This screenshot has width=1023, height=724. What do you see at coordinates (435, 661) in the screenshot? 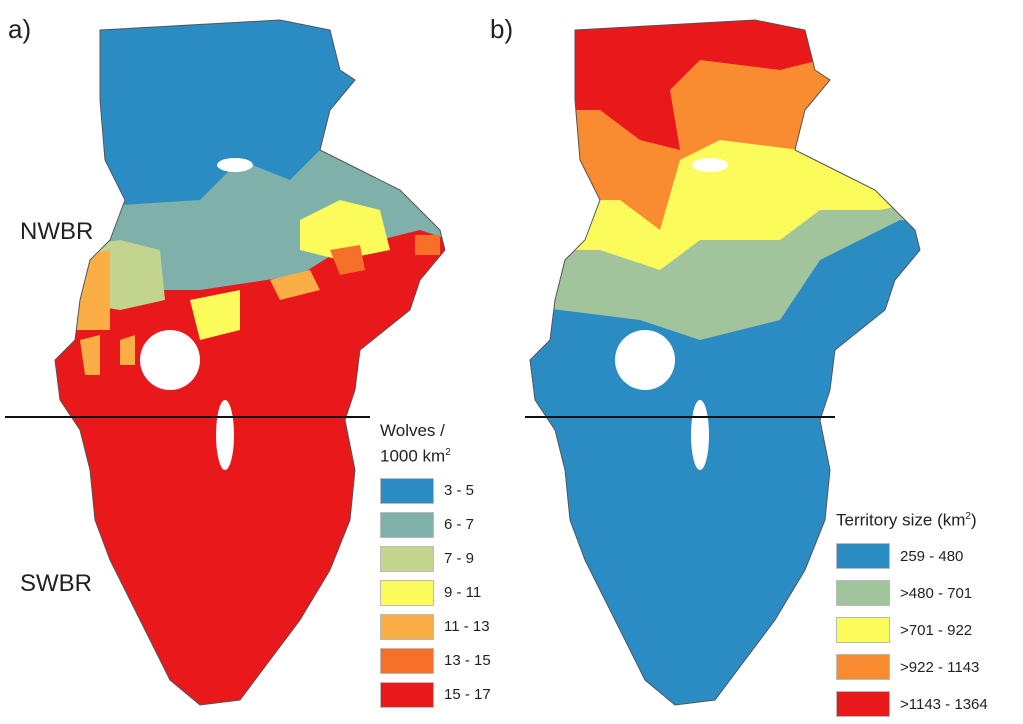
I see `legend-item: 13 - 15` at bounding box center [435, 661].